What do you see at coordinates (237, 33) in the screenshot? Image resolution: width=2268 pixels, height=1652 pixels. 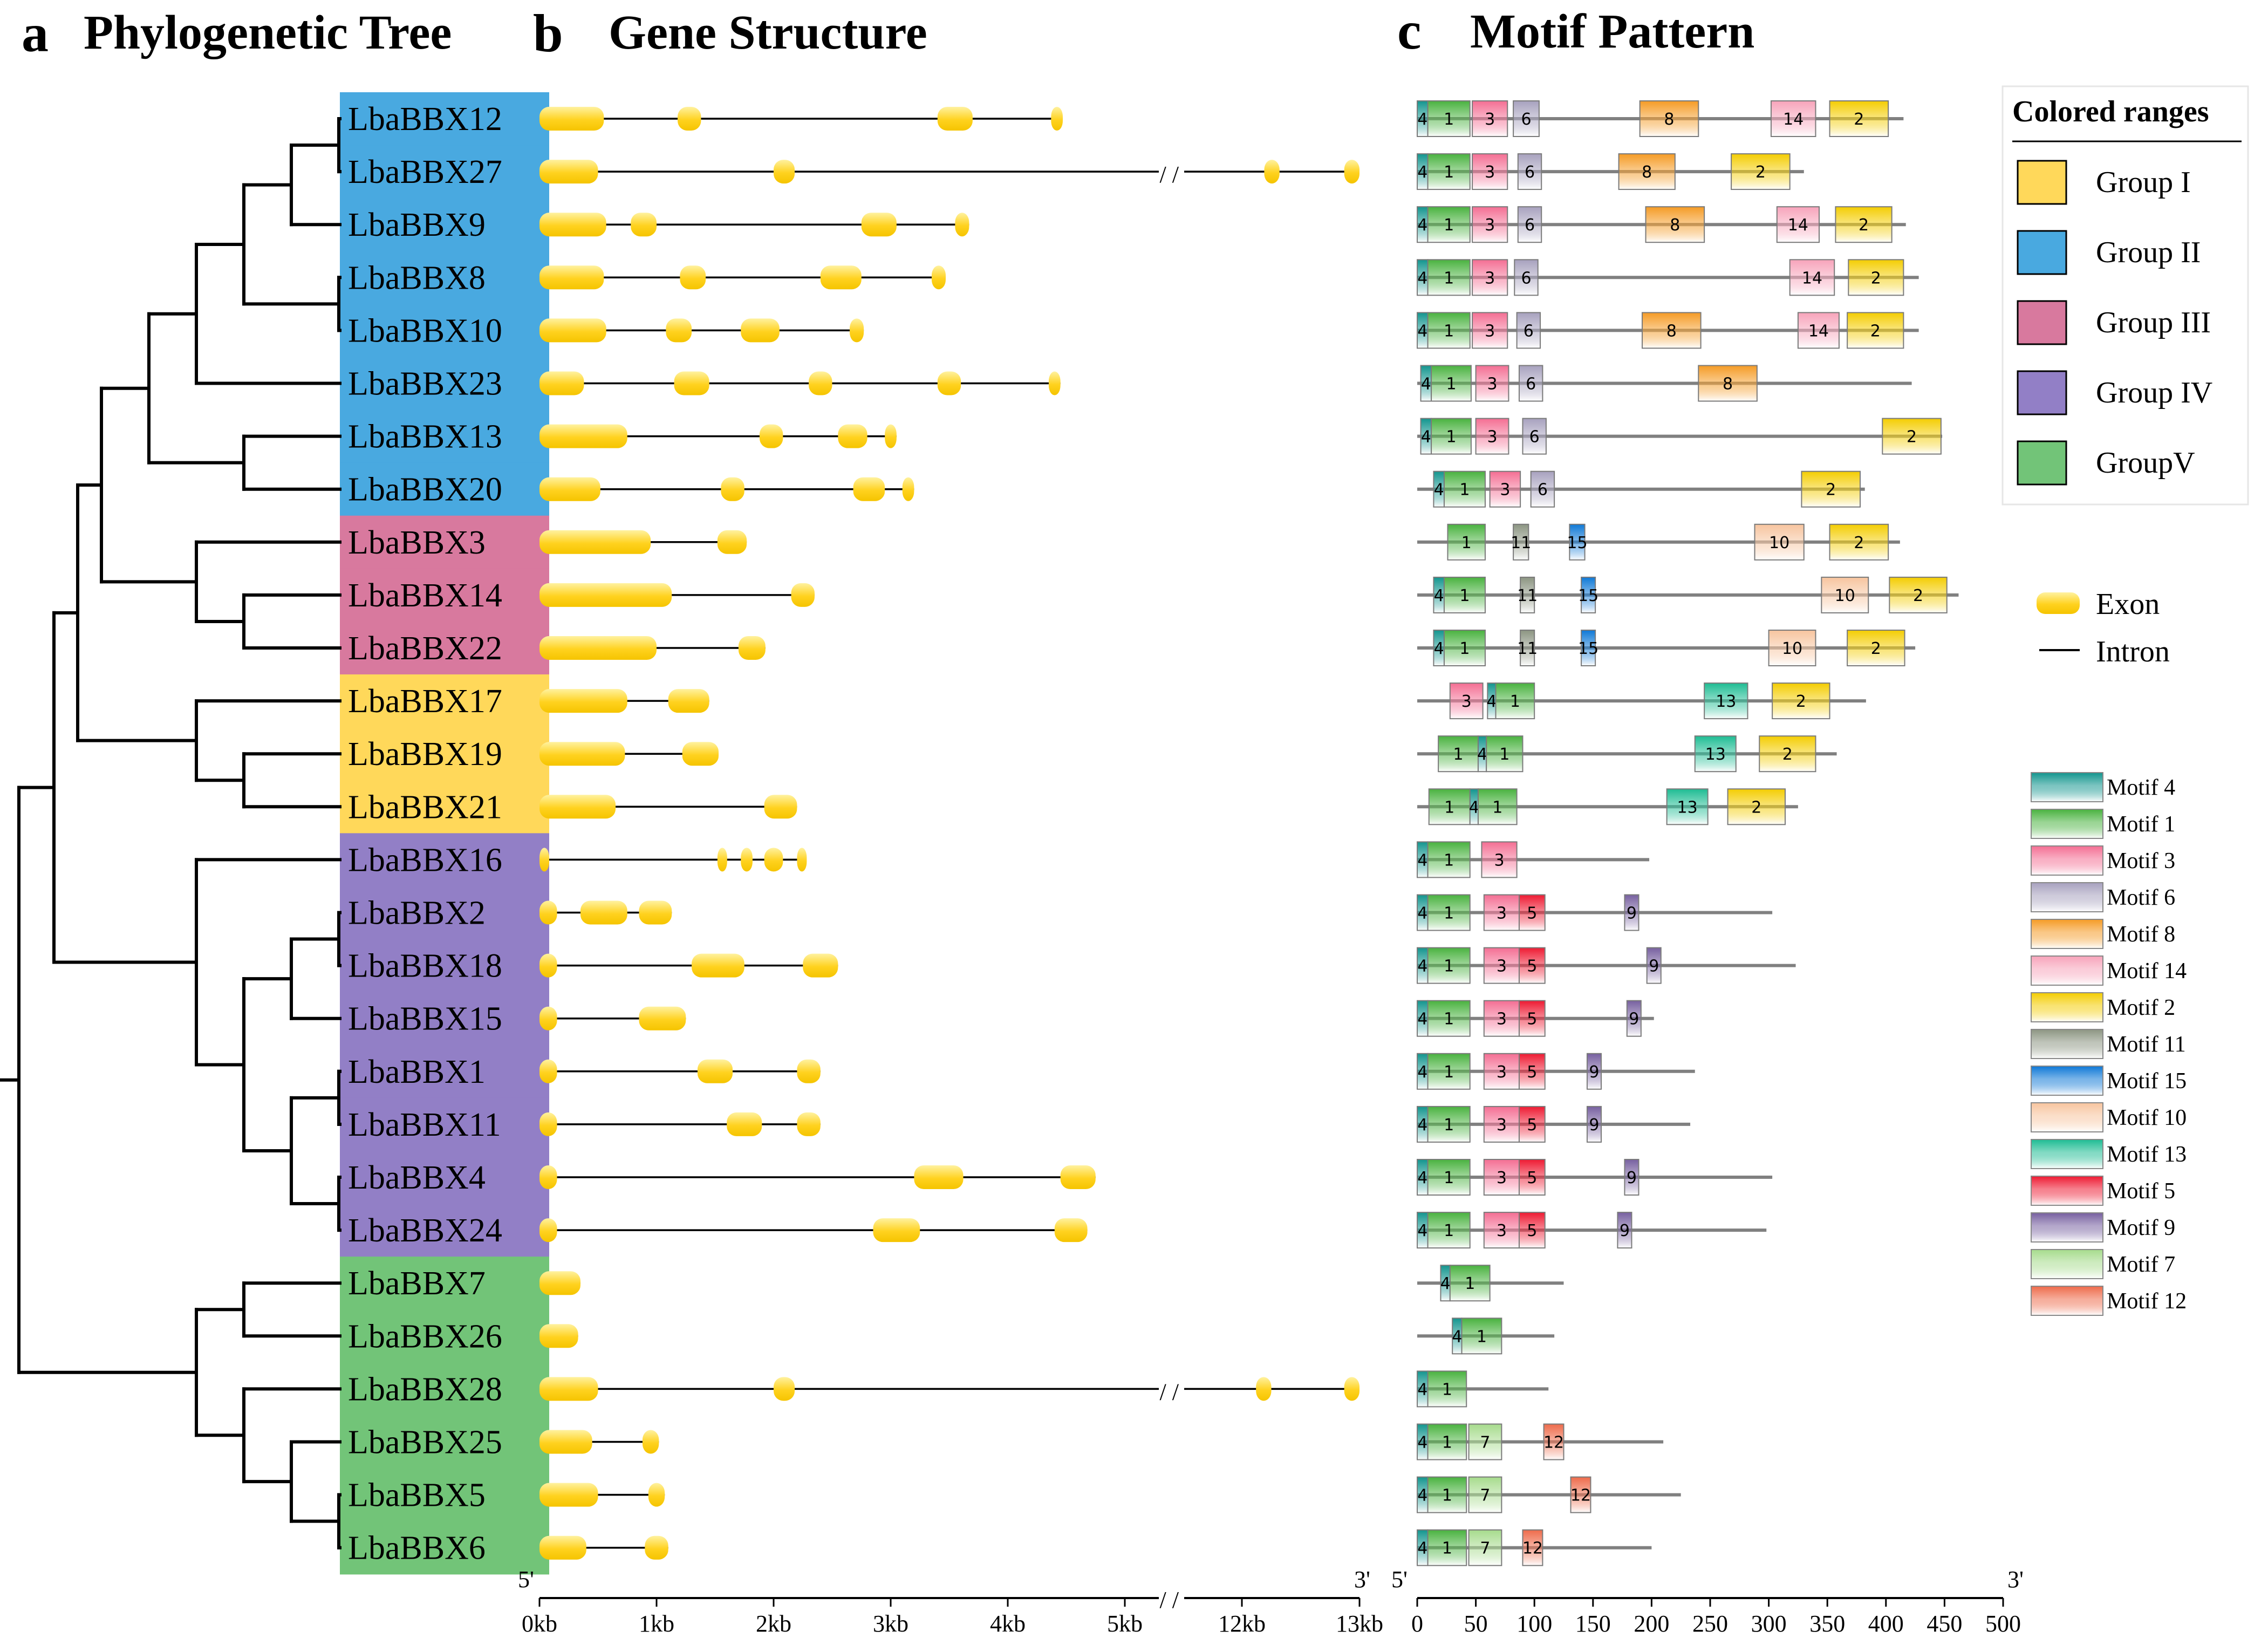 I see `panel-header-a: a Phylogenetic Tree` at bounding box center [237, 33].